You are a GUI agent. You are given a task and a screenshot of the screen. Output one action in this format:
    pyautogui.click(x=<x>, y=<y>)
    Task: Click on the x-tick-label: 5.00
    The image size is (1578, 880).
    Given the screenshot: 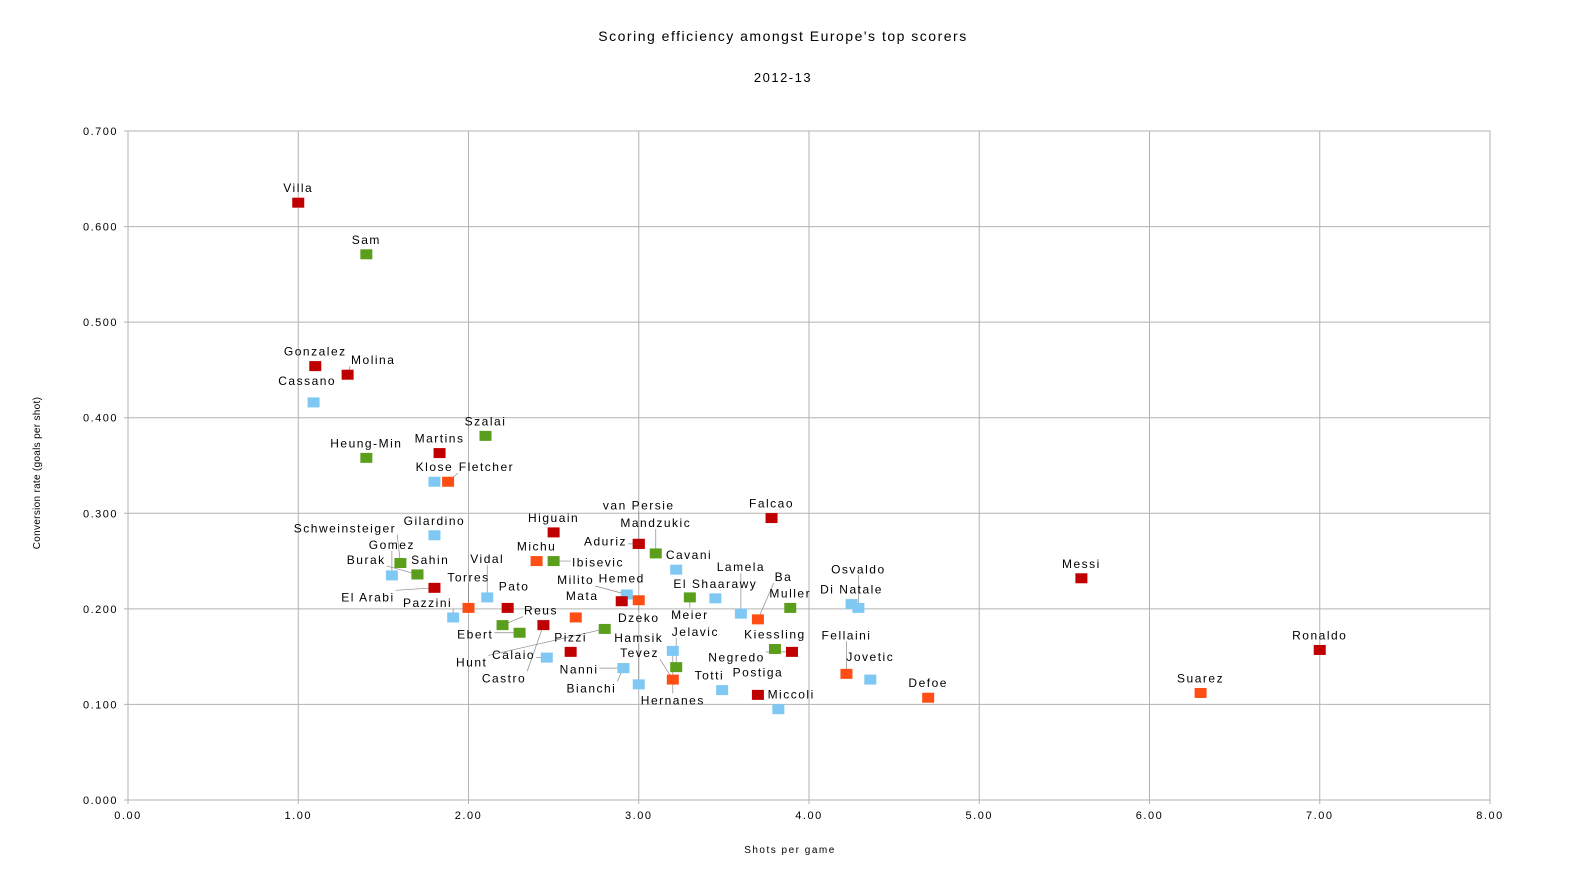 What is the action you would take?
    pyautogui.click(x=979, y=816)
    